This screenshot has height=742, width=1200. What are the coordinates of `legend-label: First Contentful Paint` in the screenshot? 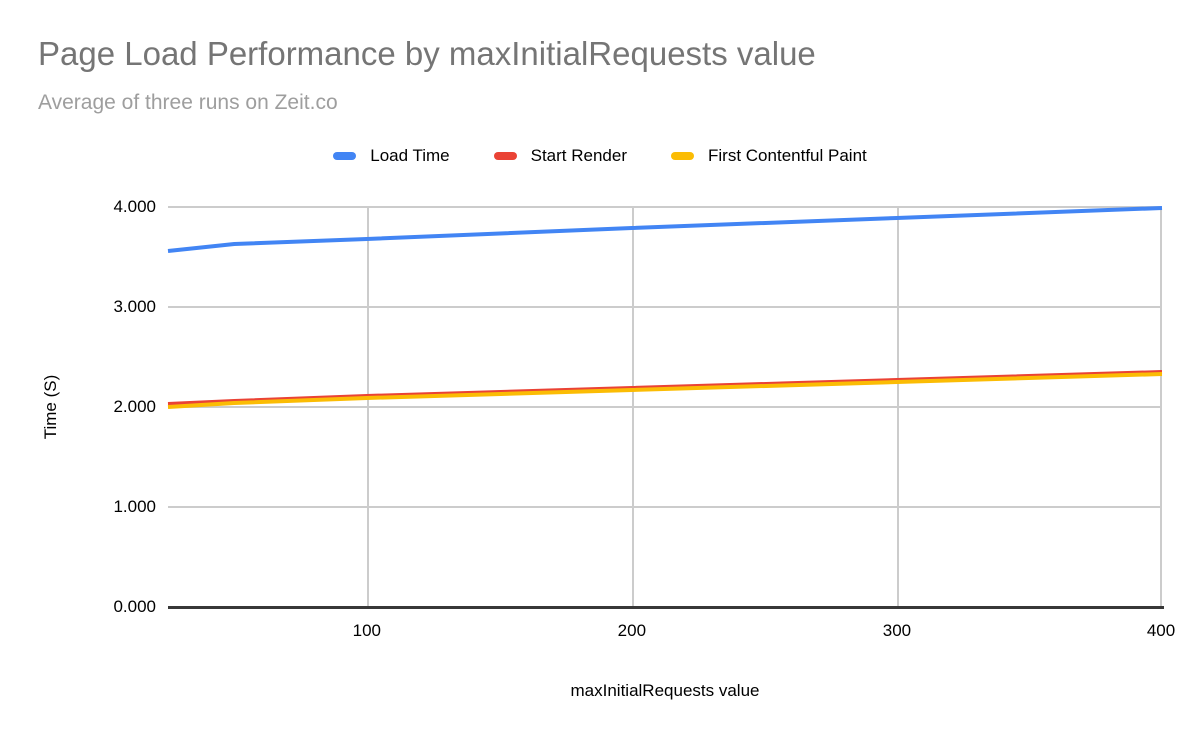 It's located at (787, 155).